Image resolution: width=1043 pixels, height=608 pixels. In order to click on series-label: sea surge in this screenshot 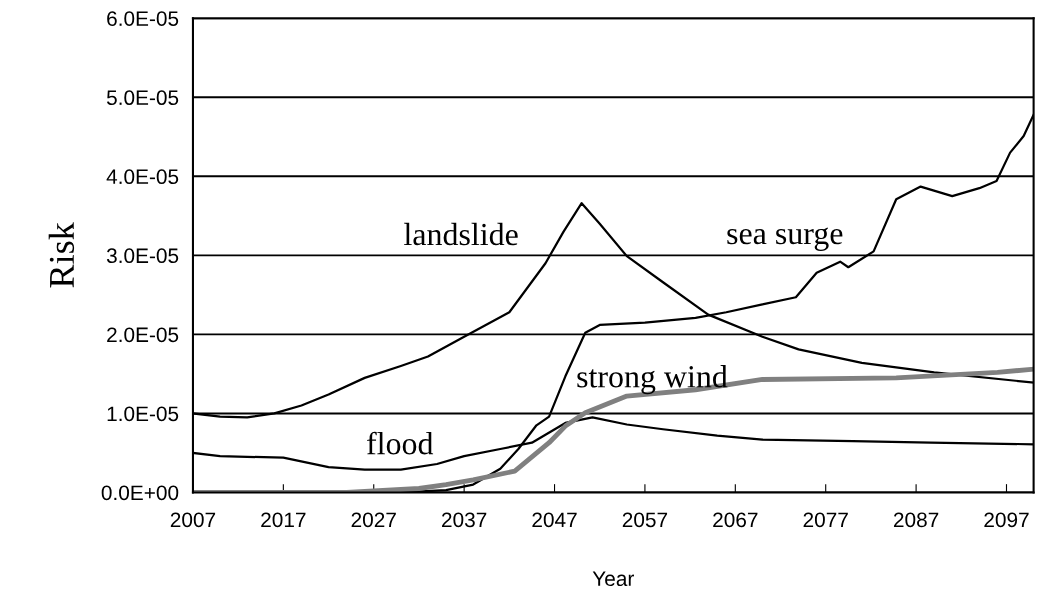, I will do `click(785, 239)`.